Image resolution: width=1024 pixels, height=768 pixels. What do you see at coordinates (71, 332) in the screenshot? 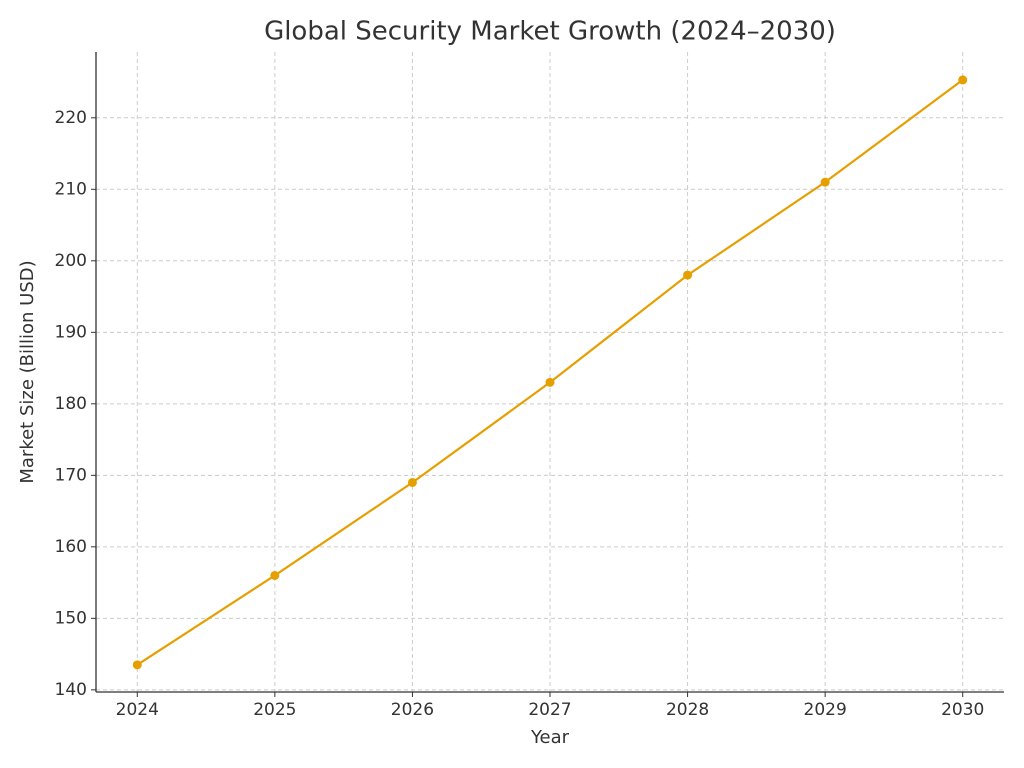
I see `y-tick-label: 190` at bounding box center [71, 332].